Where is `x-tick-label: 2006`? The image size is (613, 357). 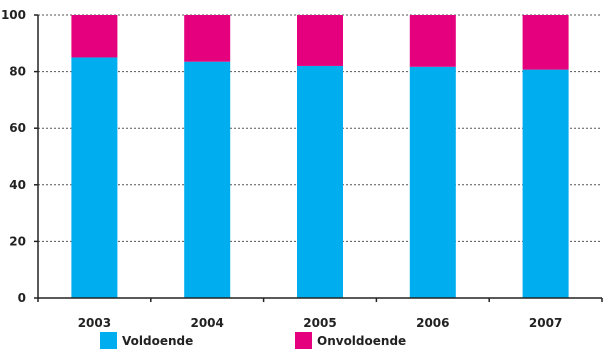 x-tick-label: 2006 is located at coordinates (432, 323).